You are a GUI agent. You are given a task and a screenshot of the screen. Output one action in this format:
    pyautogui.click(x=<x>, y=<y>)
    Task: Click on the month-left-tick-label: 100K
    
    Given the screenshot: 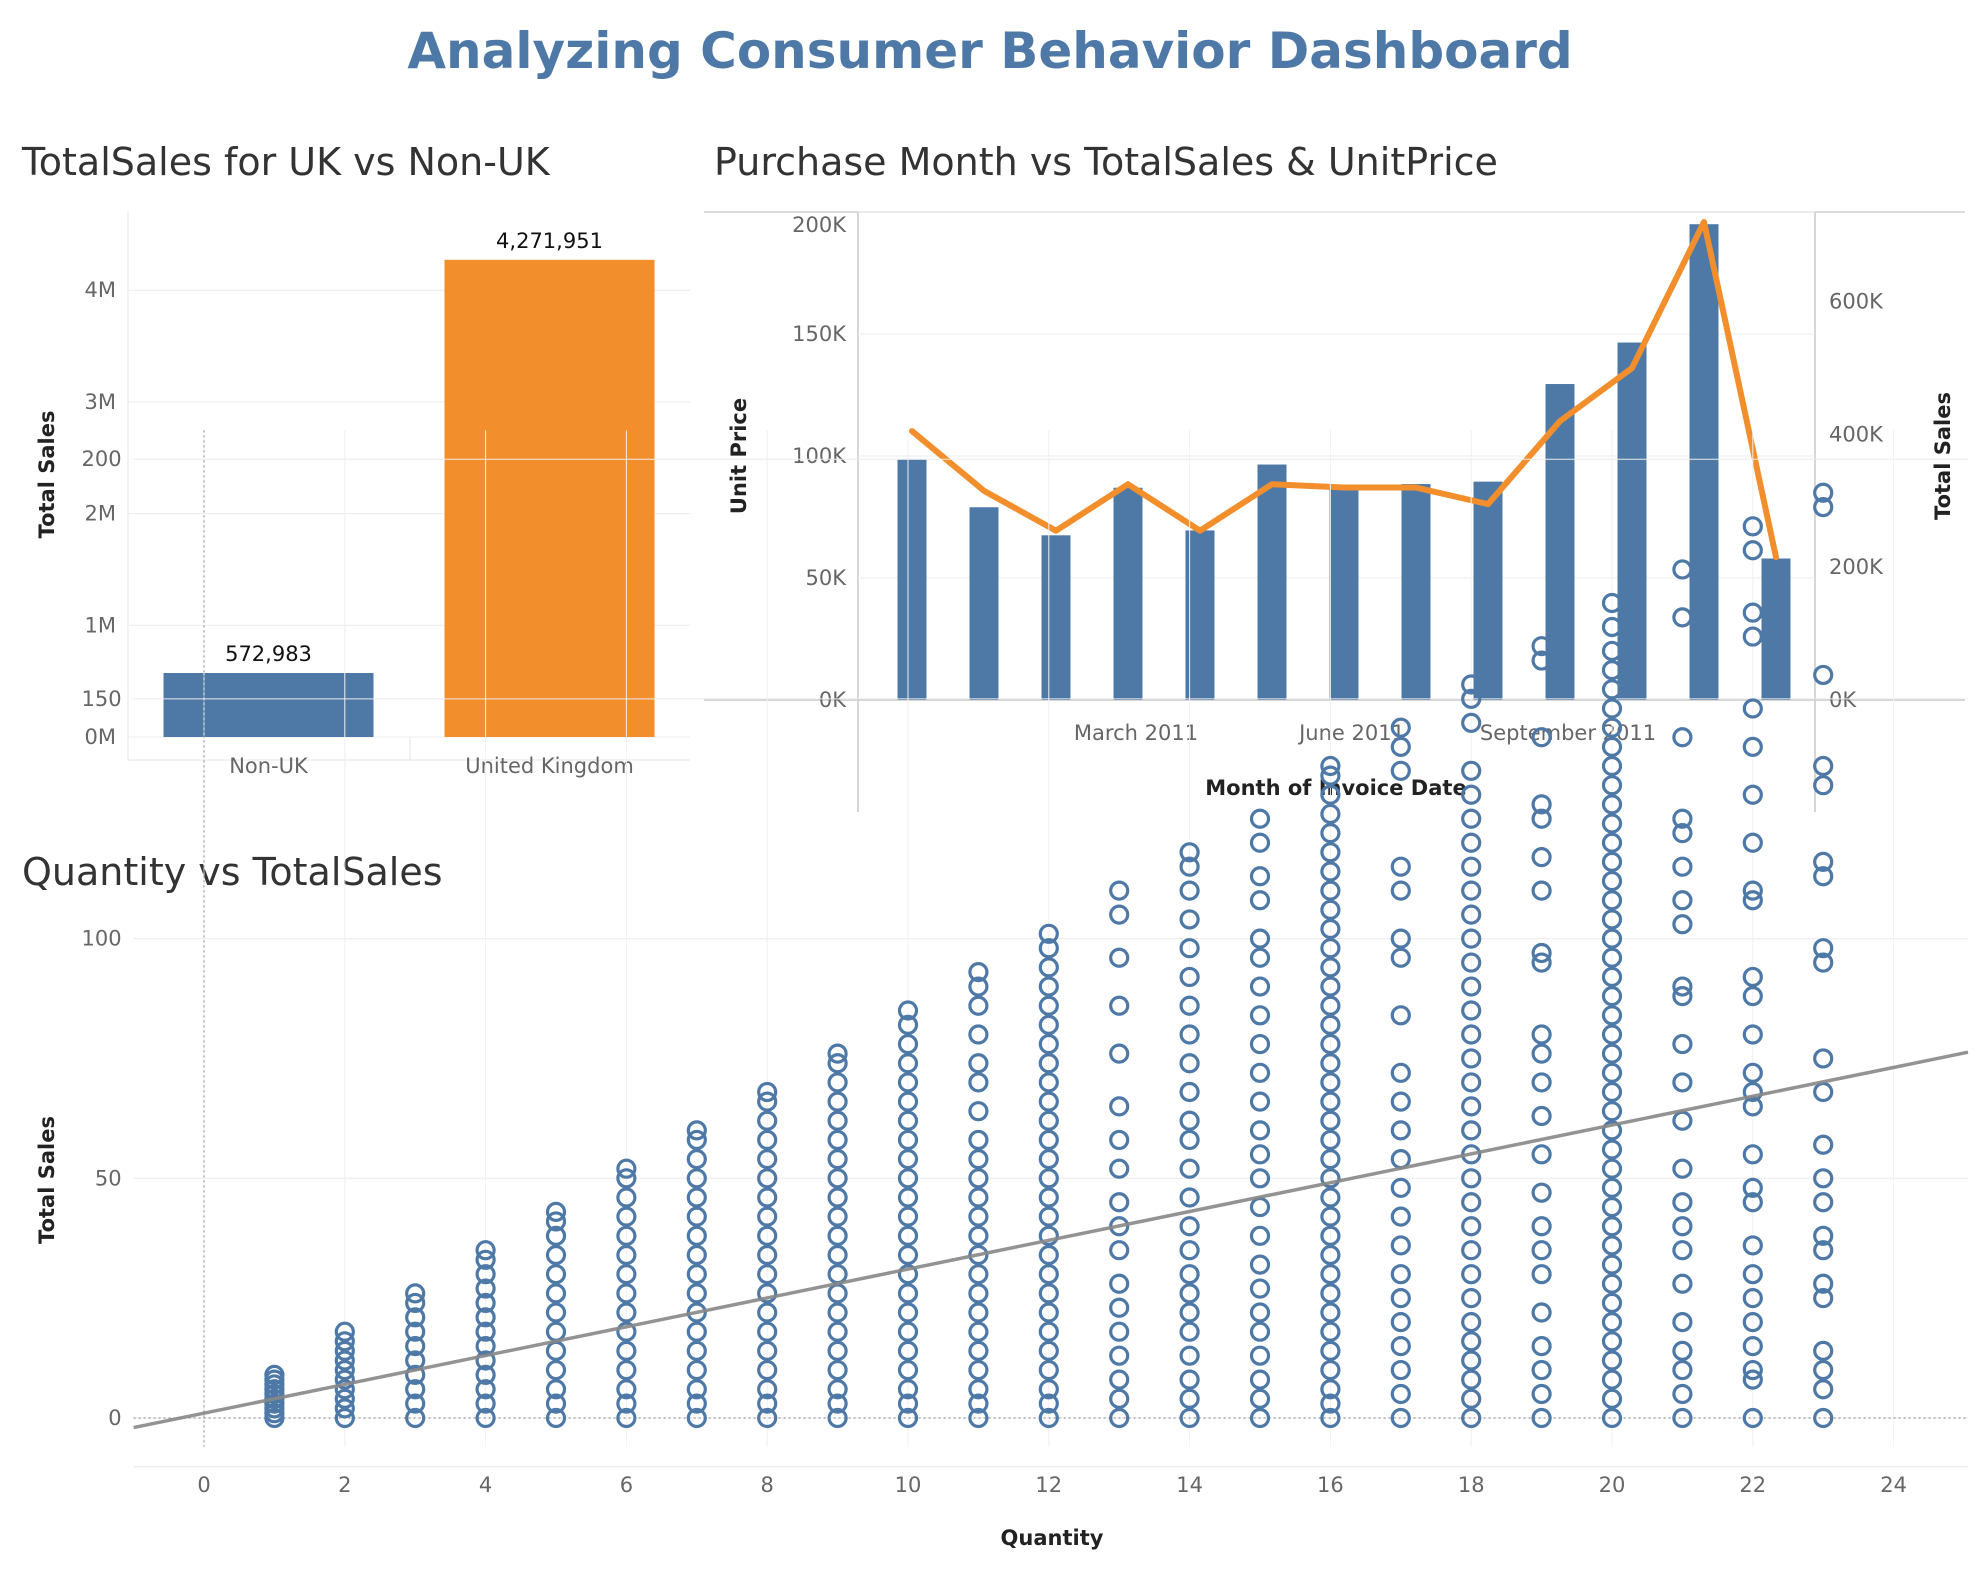 What is the action you would take?
    pyautogui.click(x=819, y=456)
    